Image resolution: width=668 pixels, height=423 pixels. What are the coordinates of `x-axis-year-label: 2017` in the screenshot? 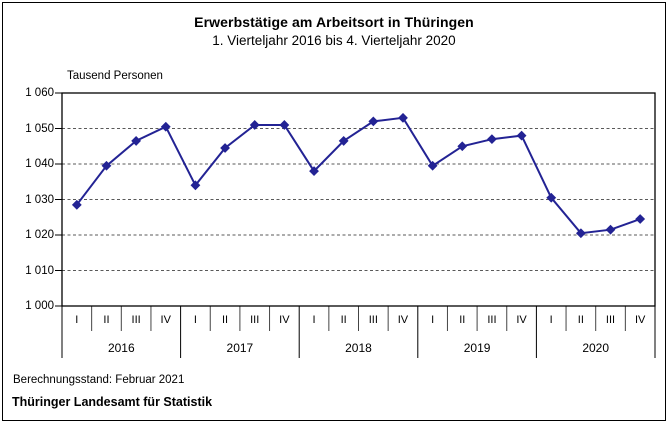 It's located at (240, 348).